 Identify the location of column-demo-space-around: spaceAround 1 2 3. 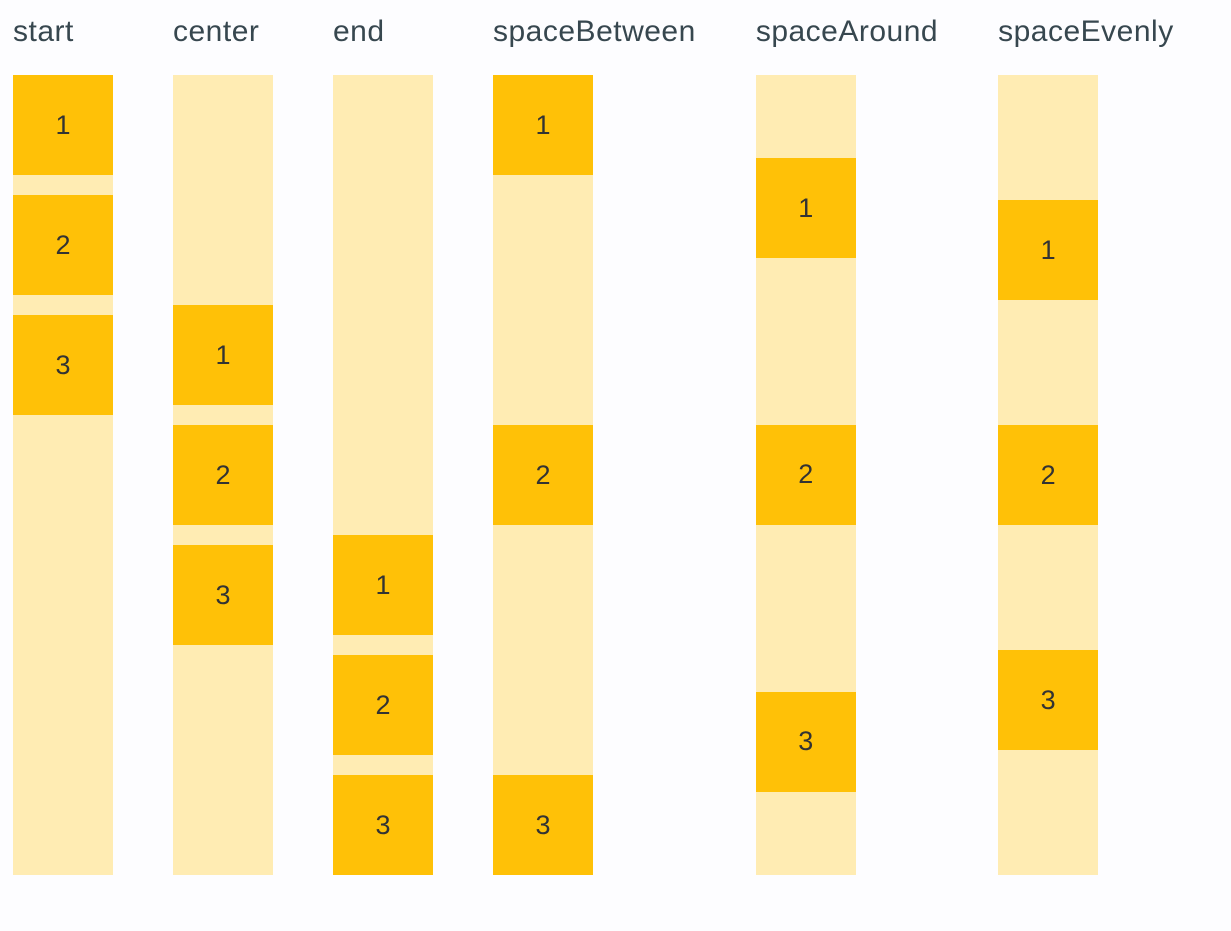
(847, 442).